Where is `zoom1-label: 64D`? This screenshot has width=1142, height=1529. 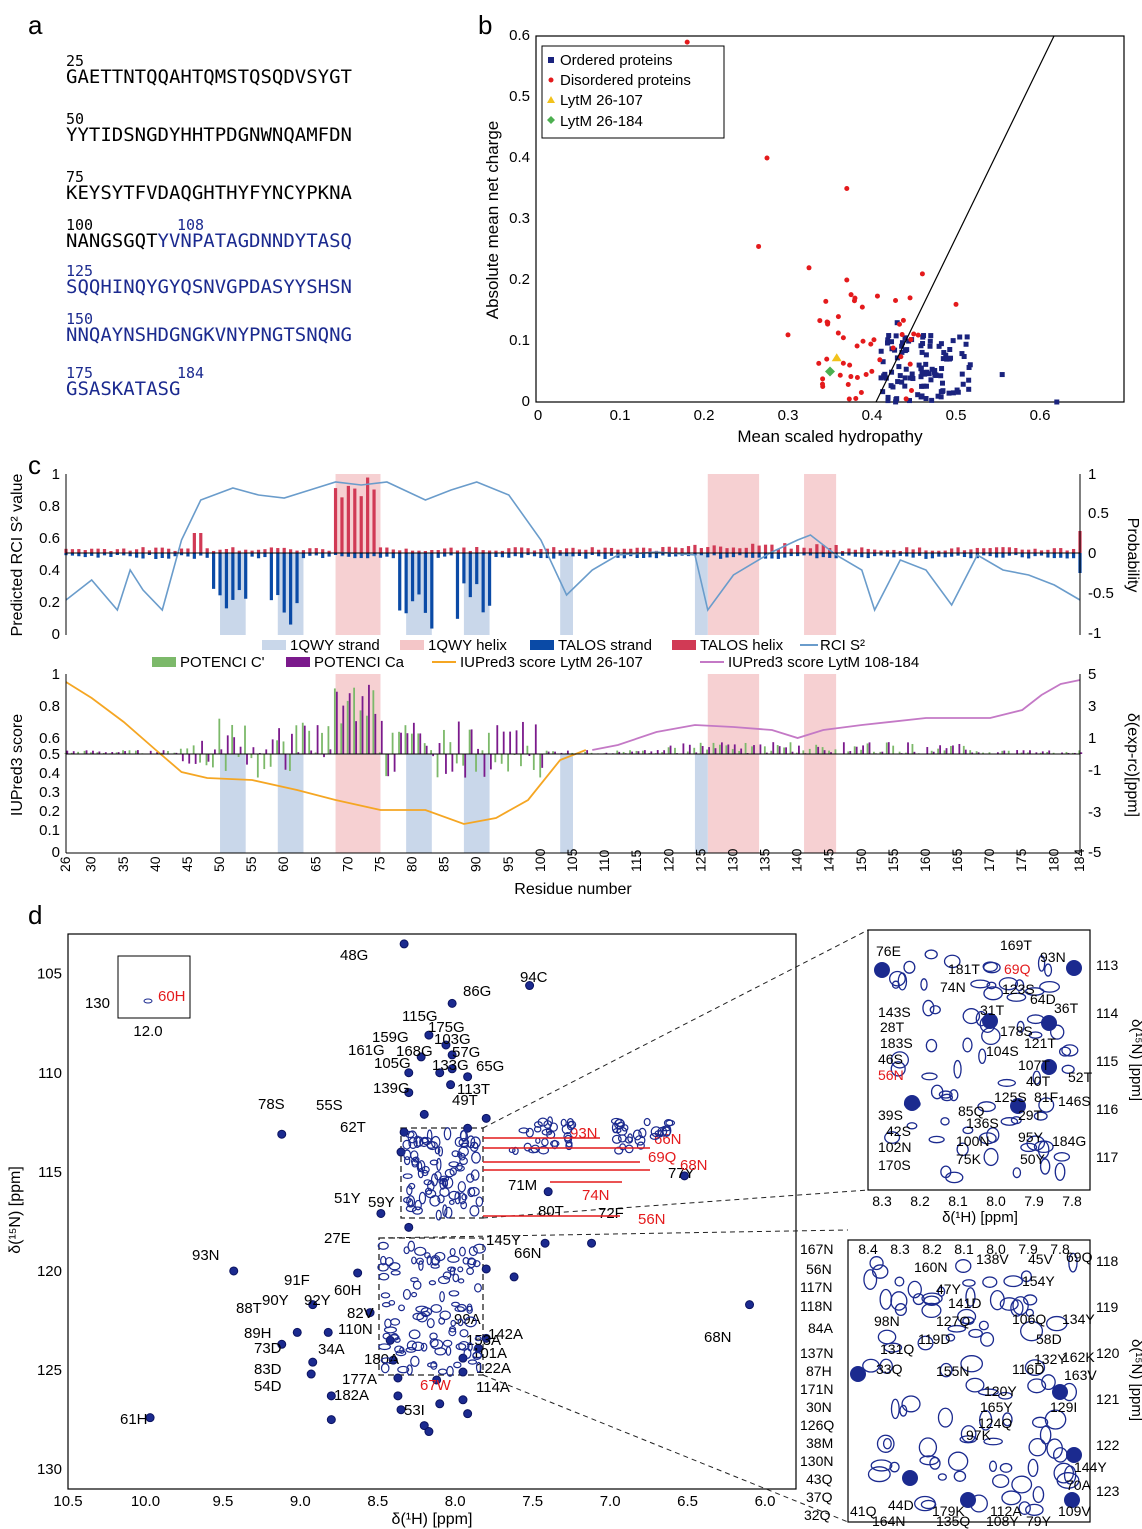
zoom1-label: 64D is located at coordinates (1043, 999).